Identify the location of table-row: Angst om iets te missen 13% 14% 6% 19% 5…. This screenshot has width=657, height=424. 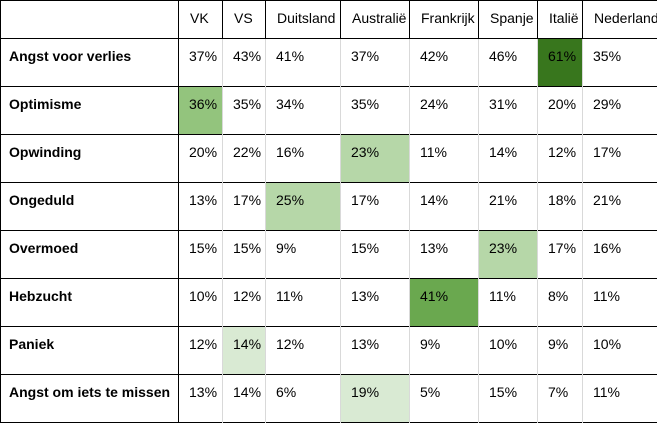
(328, 398).